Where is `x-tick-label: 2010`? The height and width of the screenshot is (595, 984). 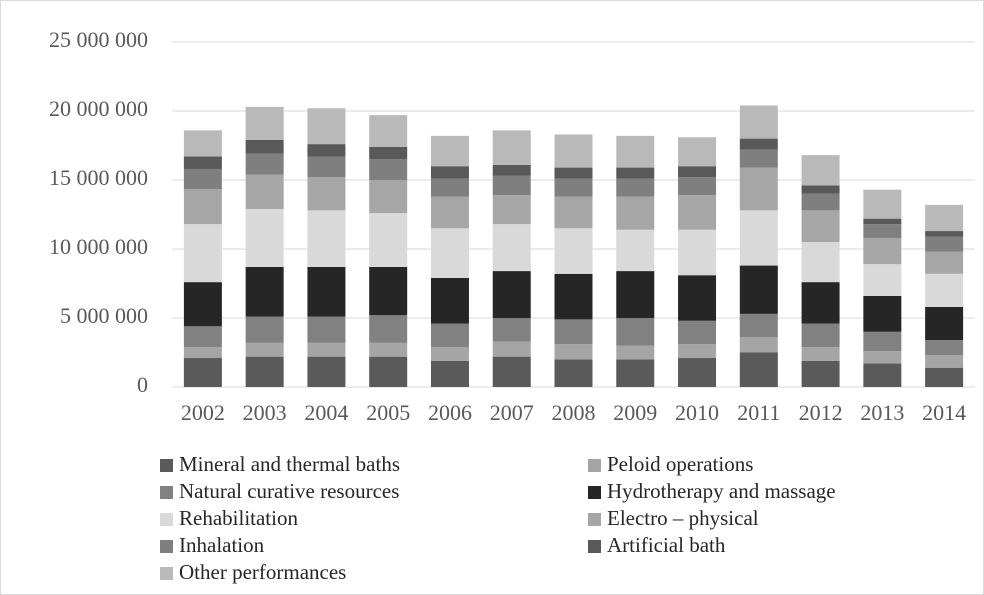 x-tick-label: 2010 is located at coordinates (697, 412).